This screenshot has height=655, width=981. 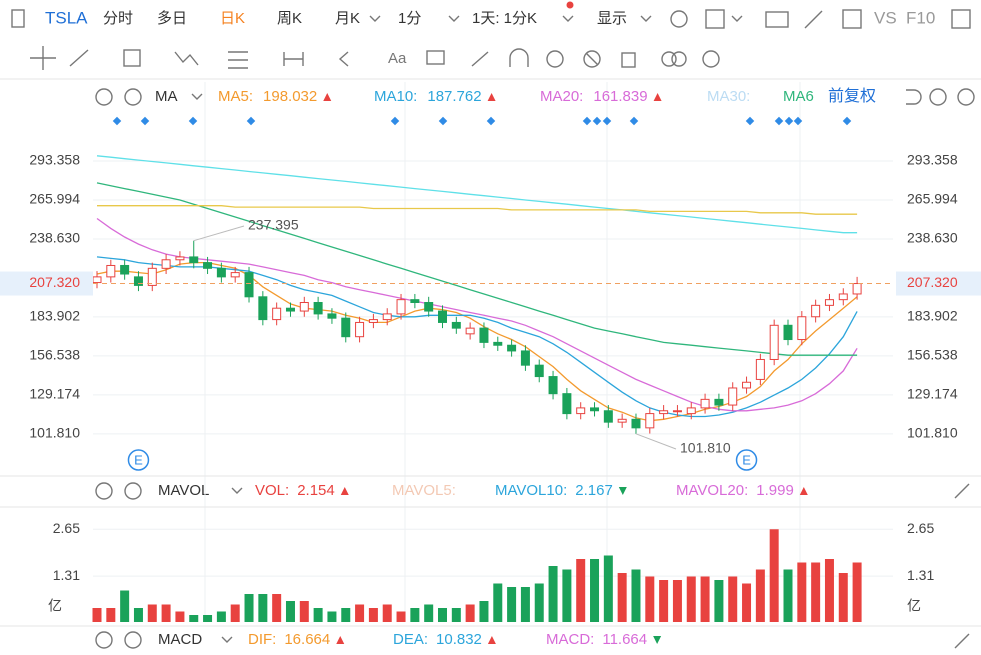 What do you see at coordinates (172, 18) in the screenshot?
I see `tab: 多日` at bounding box center [172, 18].